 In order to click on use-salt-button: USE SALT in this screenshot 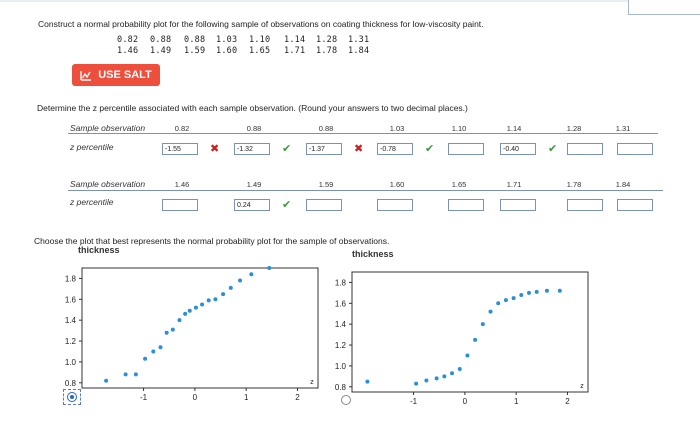, I will do `click(116, 75)`.